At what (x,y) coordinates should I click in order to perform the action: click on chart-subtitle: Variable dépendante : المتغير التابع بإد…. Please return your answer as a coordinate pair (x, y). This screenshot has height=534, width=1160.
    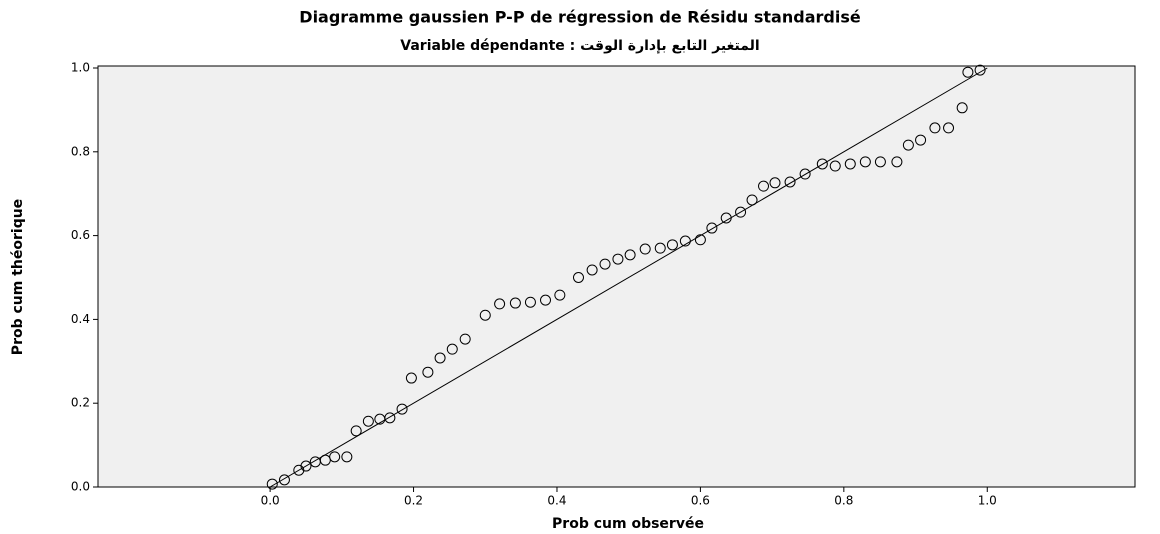
    Looking at the image, I should click on (579, 46).